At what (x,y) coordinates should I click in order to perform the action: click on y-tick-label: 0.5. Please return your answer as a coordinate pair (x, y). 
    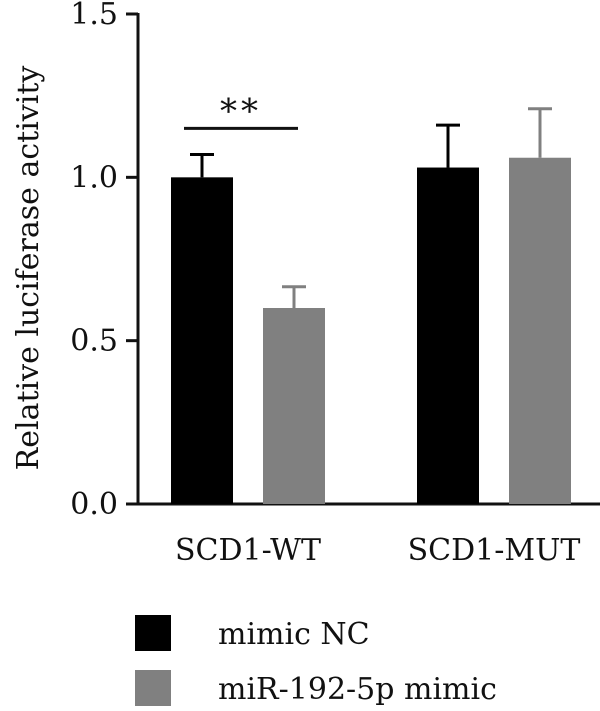
    Looking at the image, I should click on (94, 341).